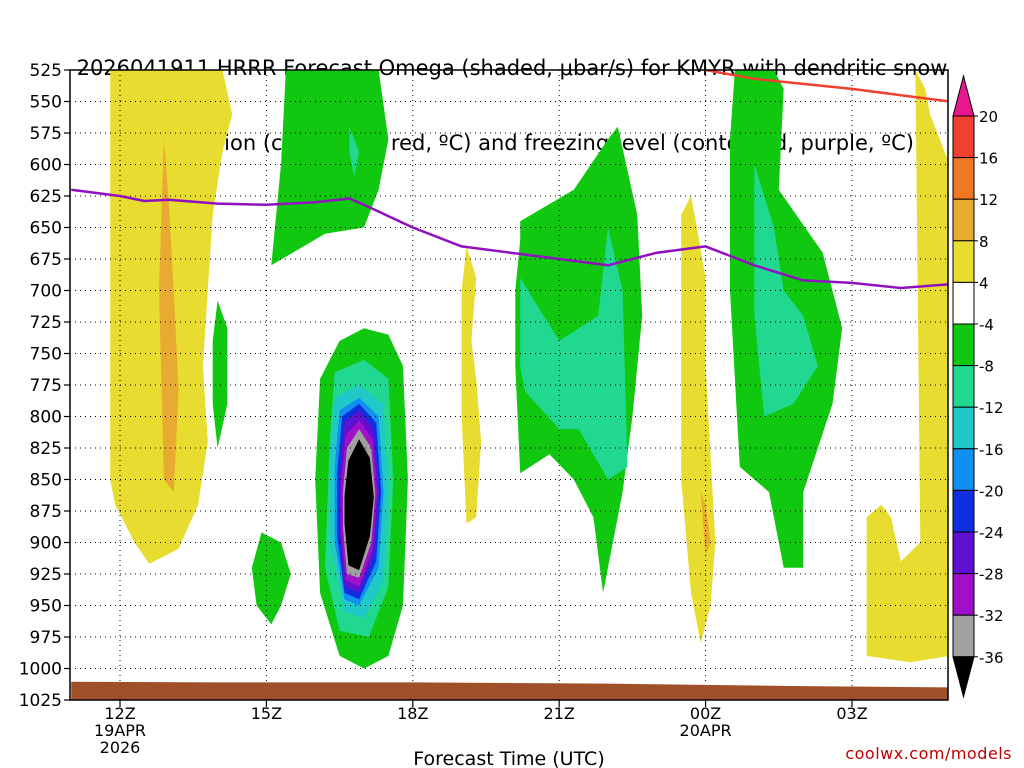  What do you see at coordinates (46, 449) in the screenshot?
I see `y-tick-label: 825` at bounding box center [46, 449].